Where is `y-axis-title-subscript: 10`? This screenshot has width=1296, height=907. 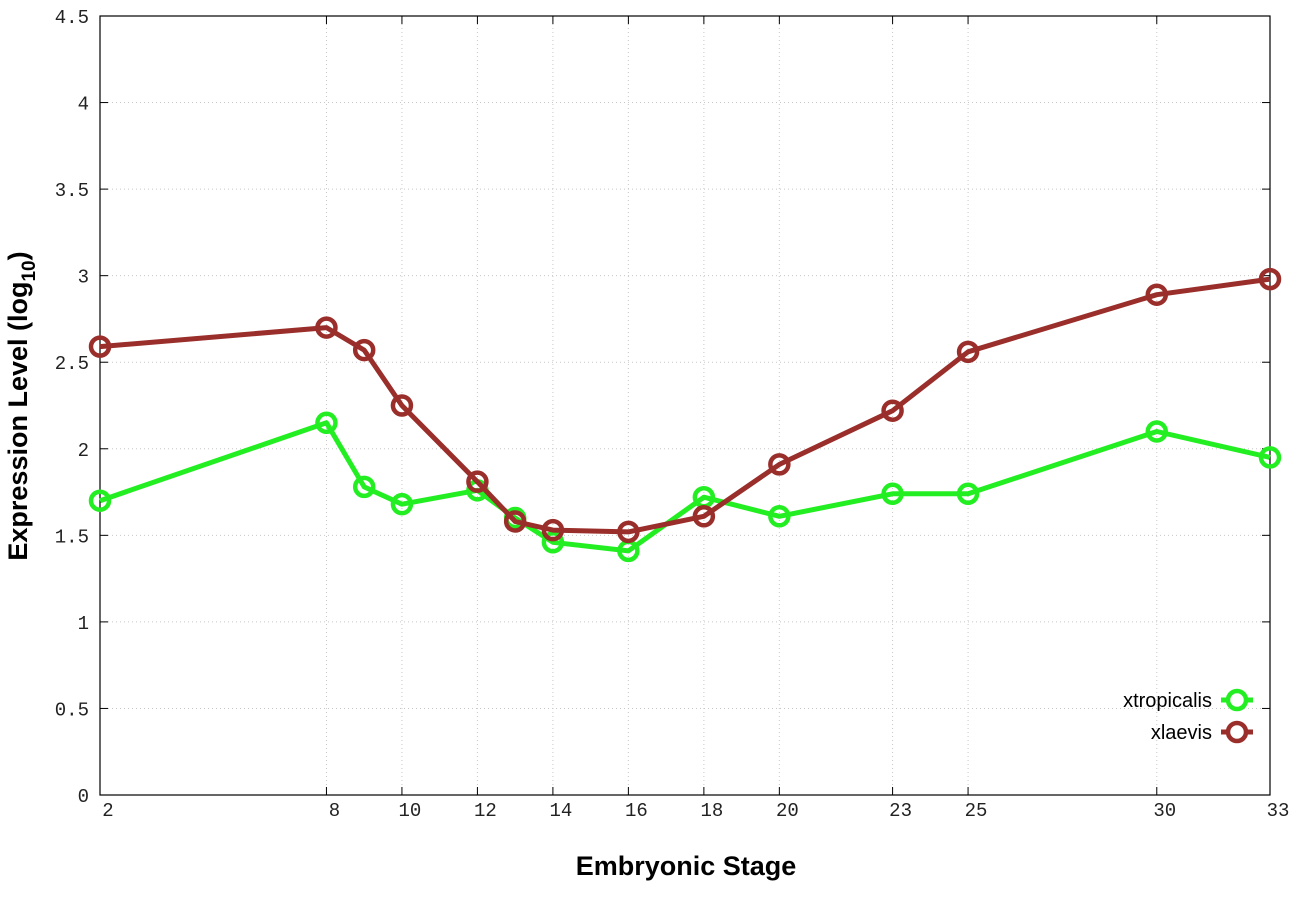 y-axis-title-subscript: 10 is located at coordinates (29, 270).